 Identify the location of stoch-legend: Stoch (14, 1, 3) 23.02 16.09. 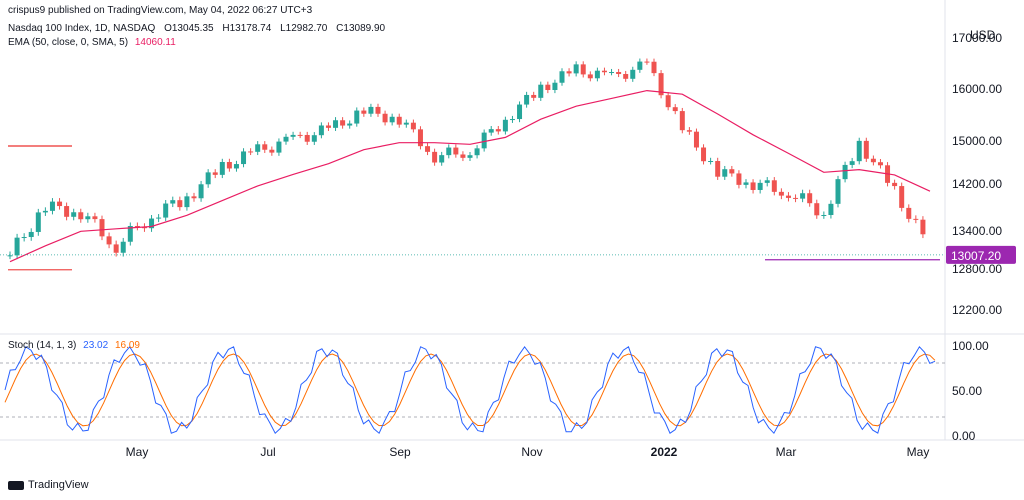
(74, 345).